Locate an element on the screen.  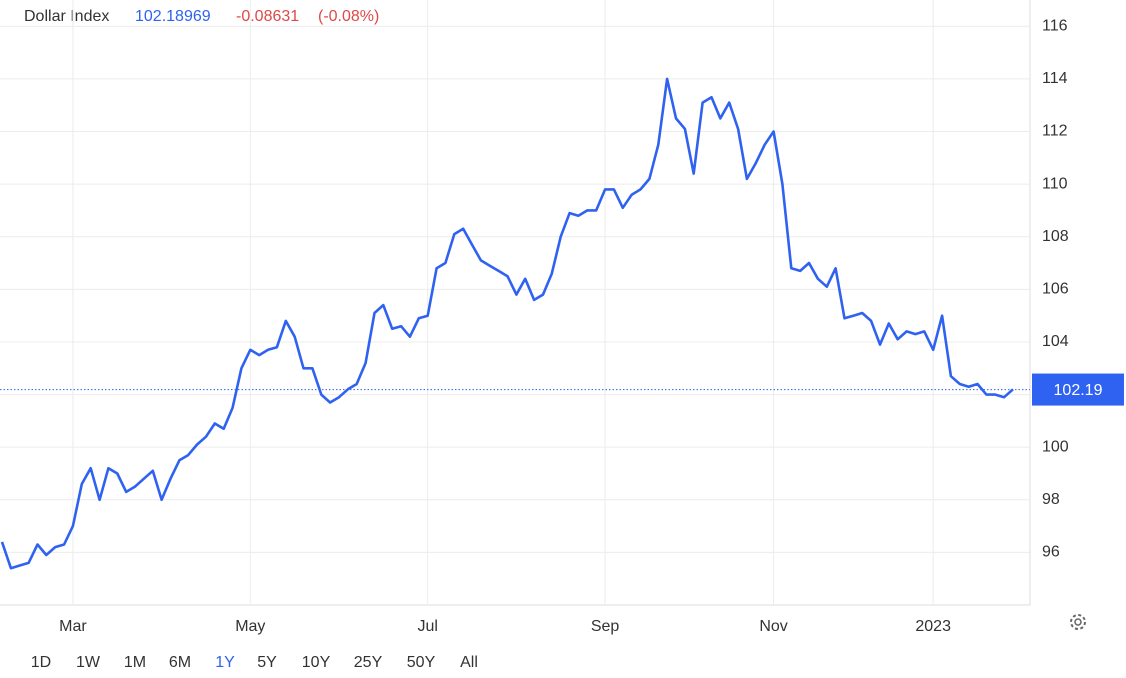
x-tick-label: Nov is located at coordinates (773, 626).